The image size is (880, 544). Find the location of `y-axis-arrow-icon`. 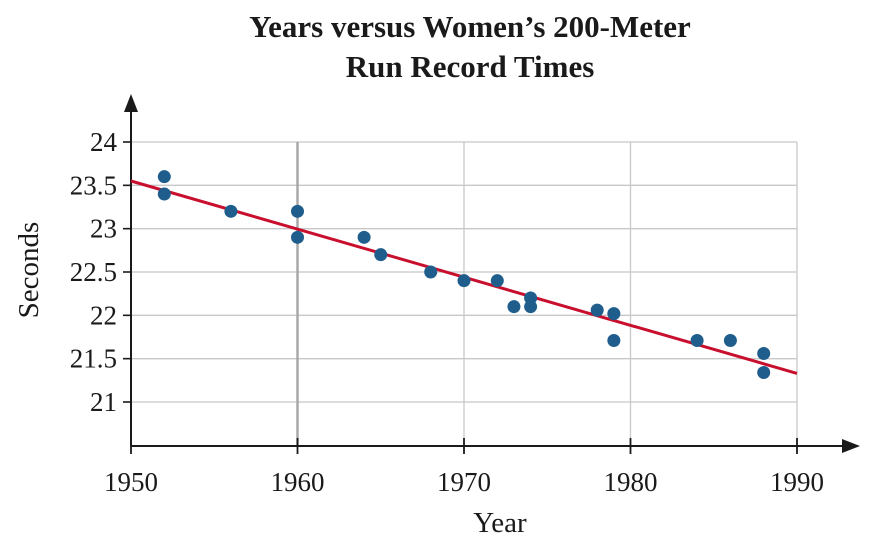

y-axis-arrow-icon is located at coordinates (131, 103).